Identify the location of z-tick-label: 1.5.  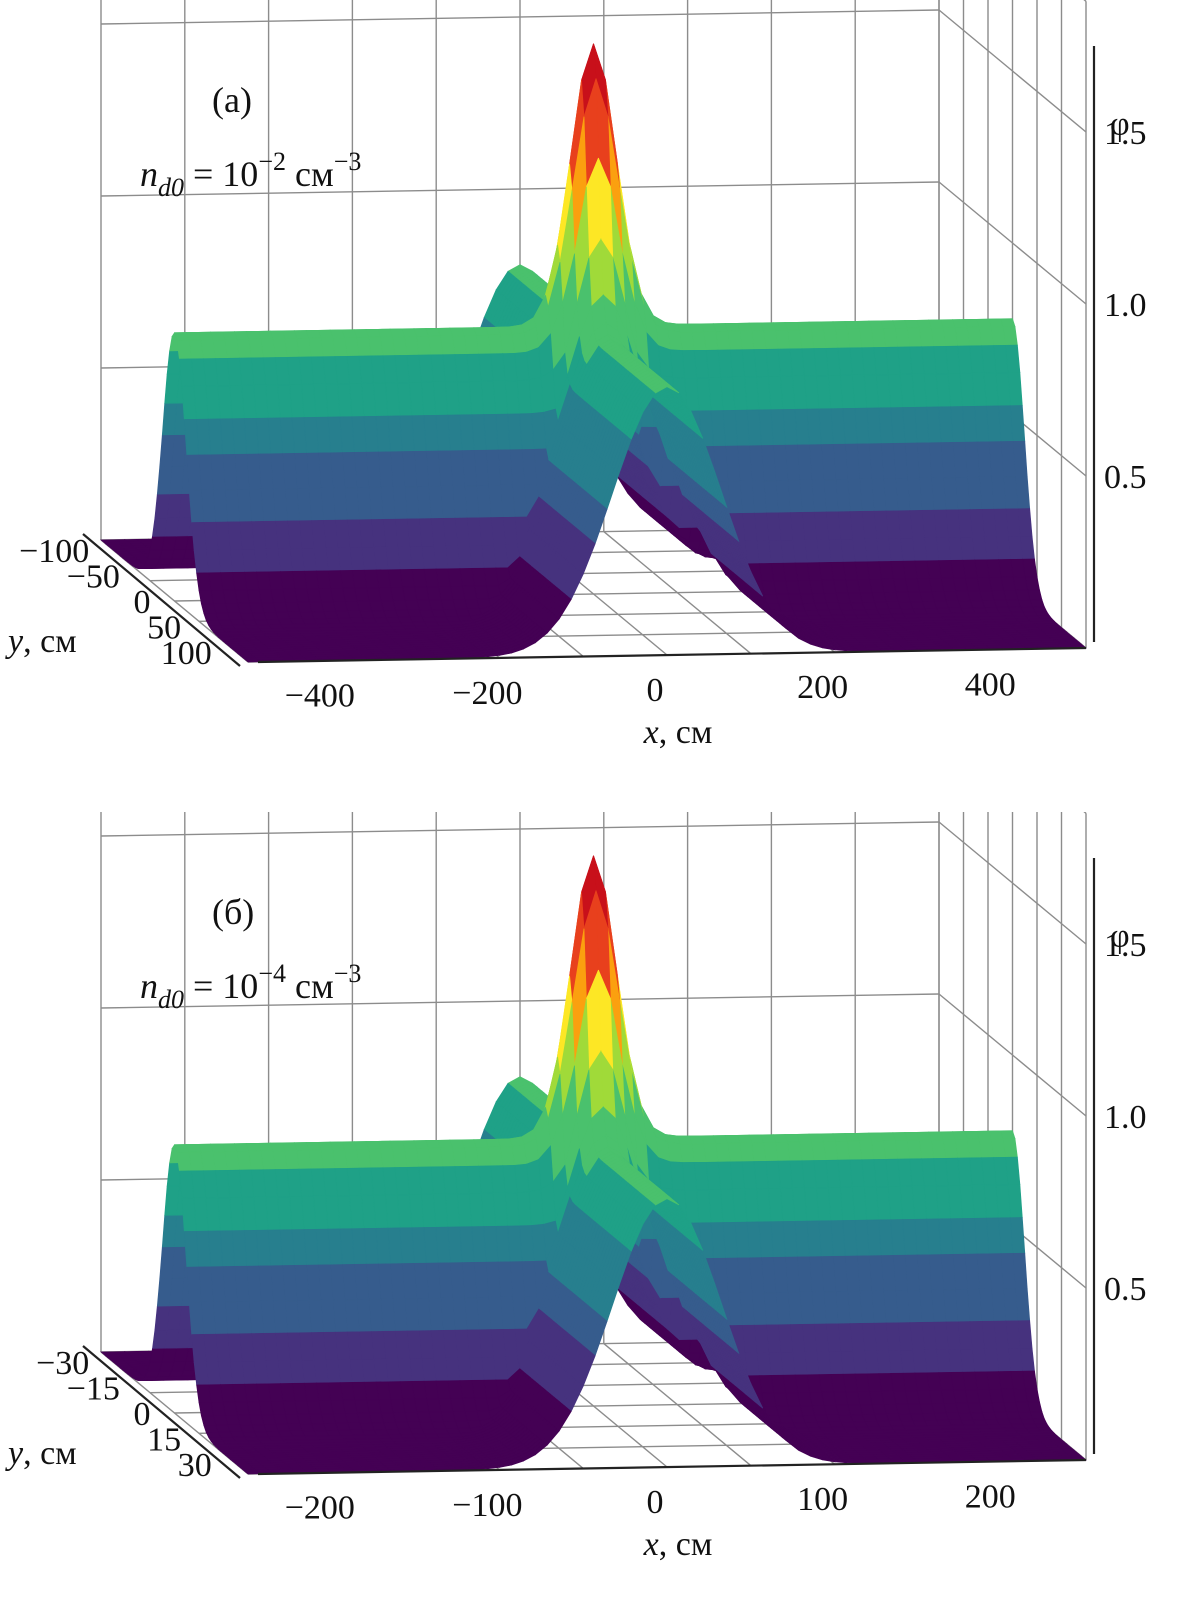
(1125, 133).